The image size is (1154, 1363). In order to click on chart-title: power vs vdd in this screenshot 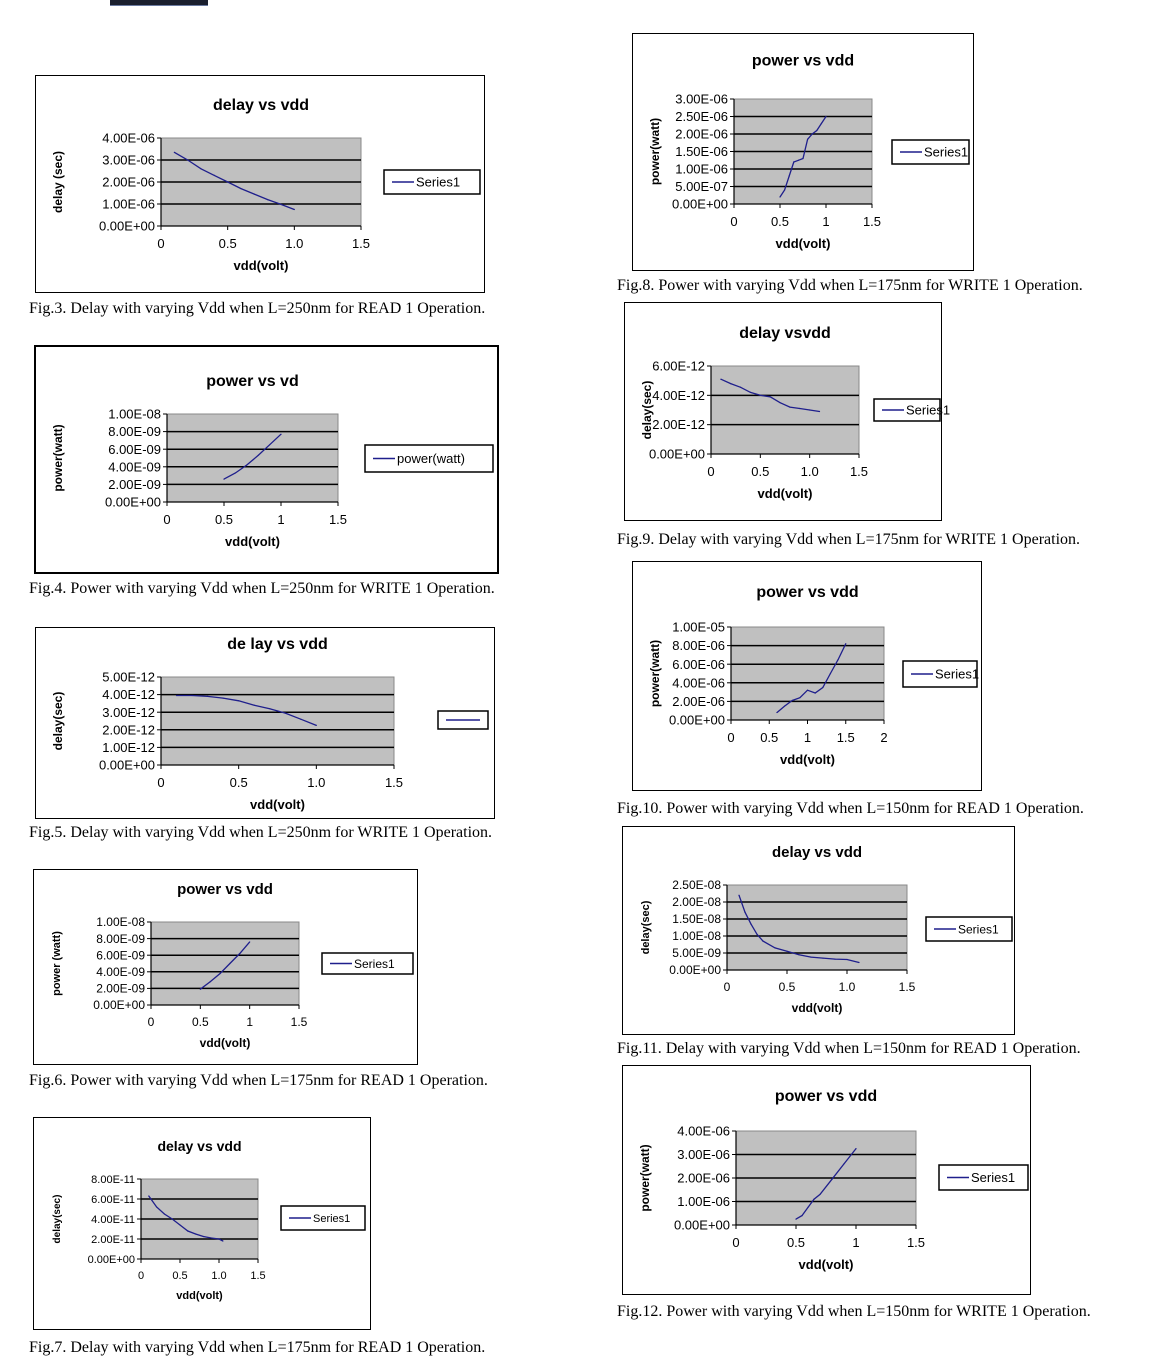, I will do `click(225, 889)`.